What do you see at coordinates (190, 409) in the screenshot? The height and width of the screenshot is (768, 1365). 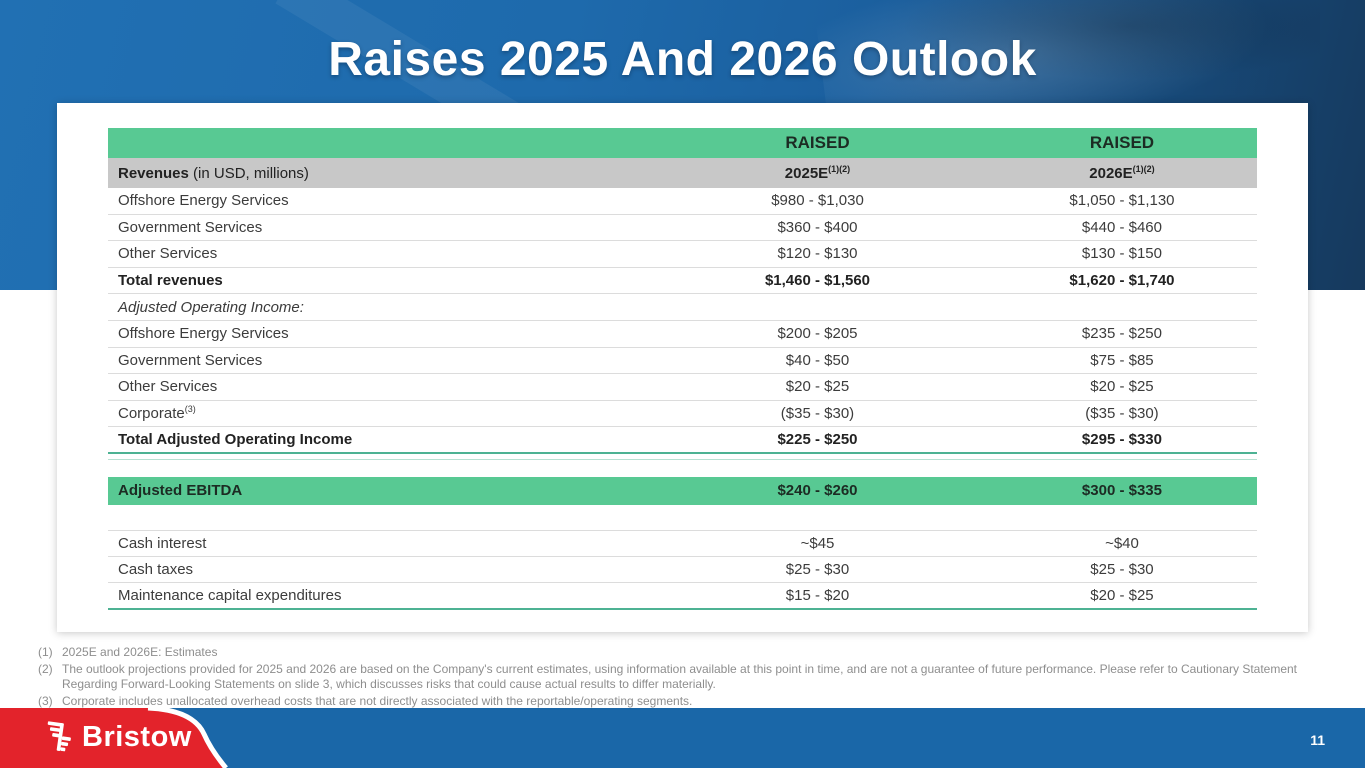 I see `footnote-ref: (3)` at bounding box center [190, 409].